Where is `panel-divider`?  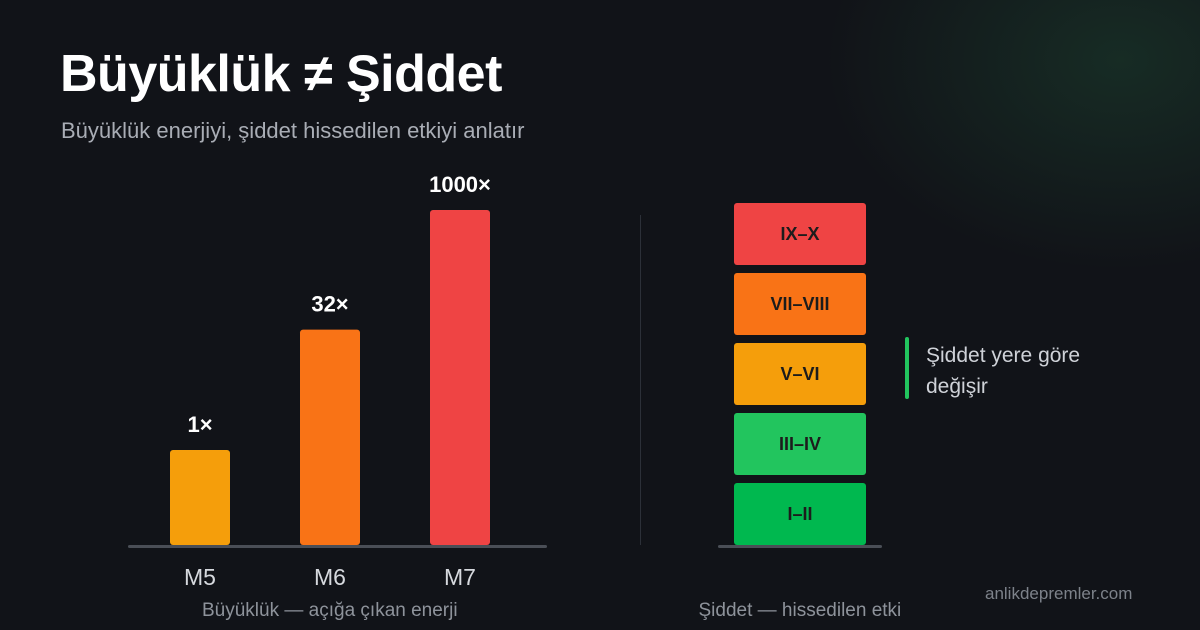
panel-divider is located at coordinates (640, 380).